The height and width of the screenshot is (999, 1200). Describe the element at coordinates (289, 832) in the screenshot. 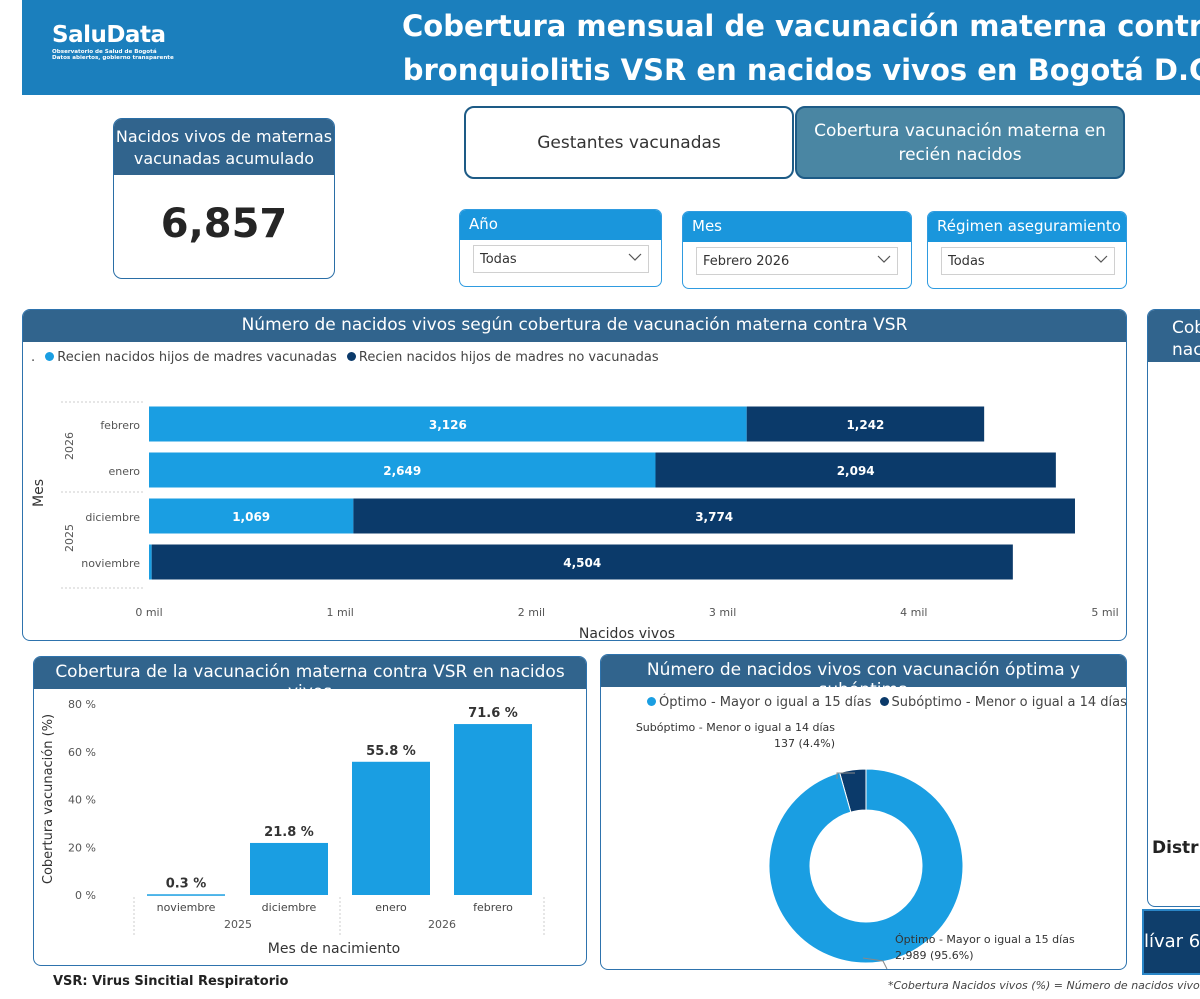

I see `bar-value-label: 21.8 %` at that location.